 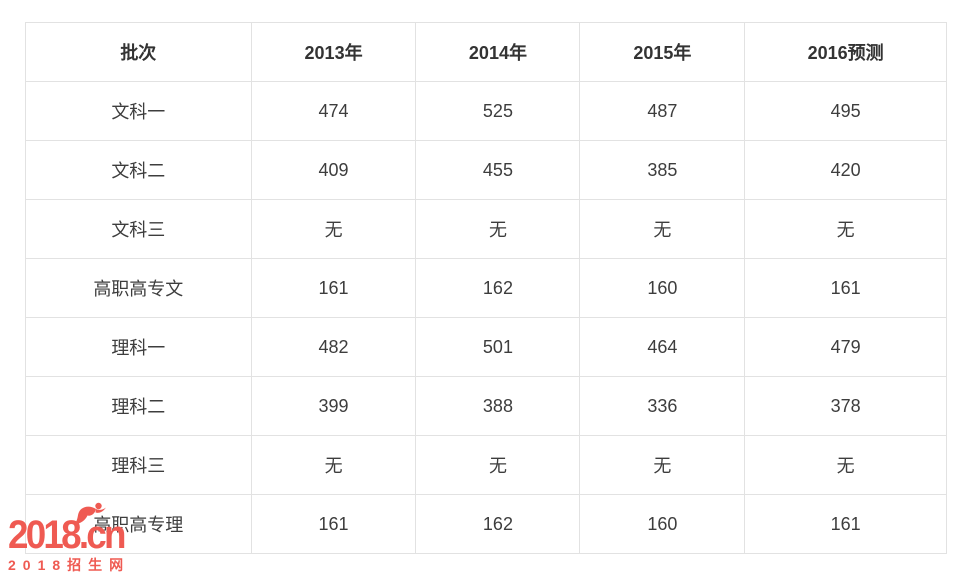 I want to click on row-label-cell: 高职高专理, so click(x=138, y=524).